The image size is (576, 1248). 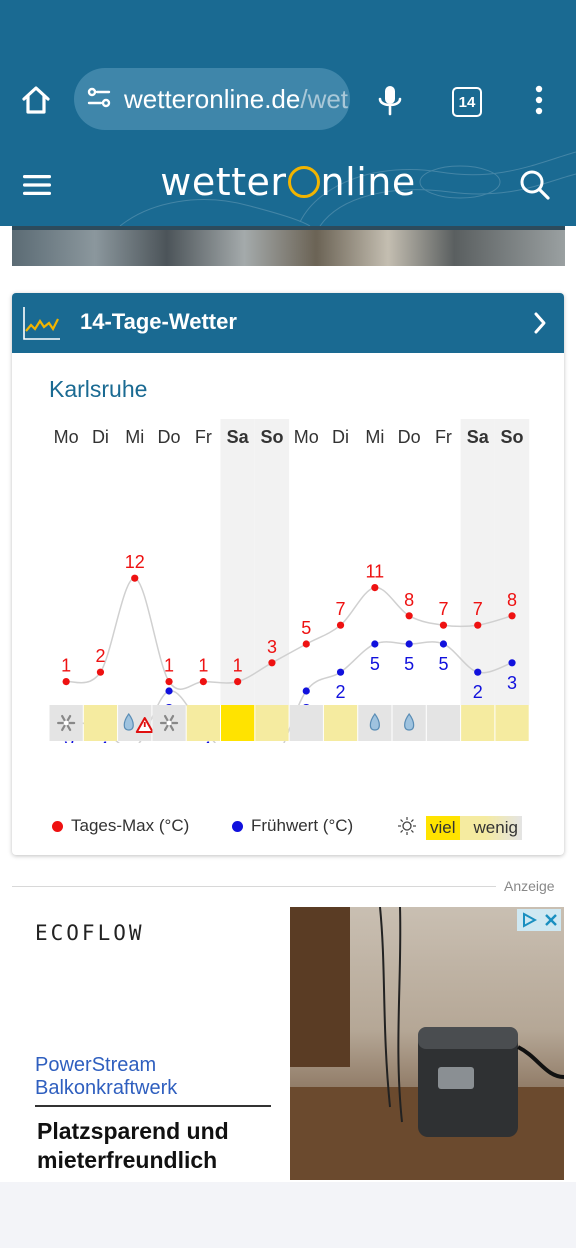 What do you see at coordinates (427, 1043) in the screenshot?
I see `ad-product-image` at bounding box center [427, 1043].